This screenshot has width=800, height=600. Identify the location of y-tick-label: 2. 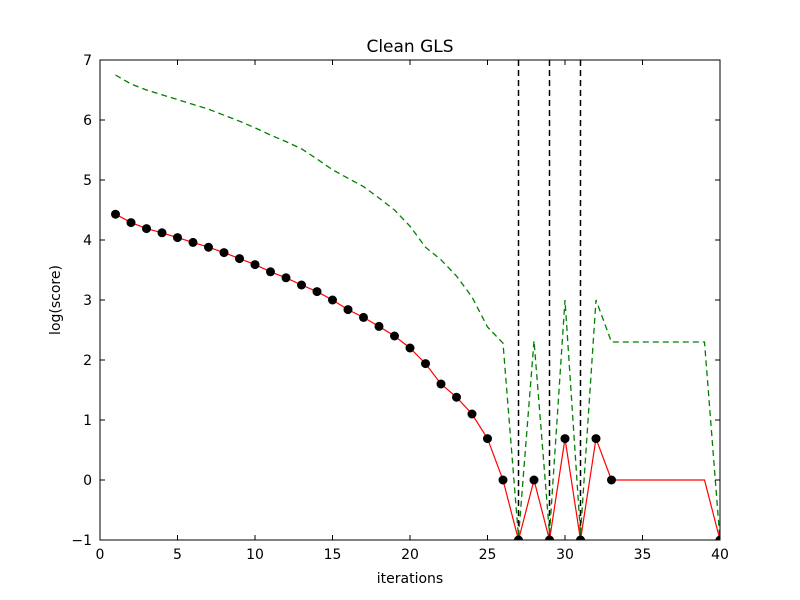
(87, 361).